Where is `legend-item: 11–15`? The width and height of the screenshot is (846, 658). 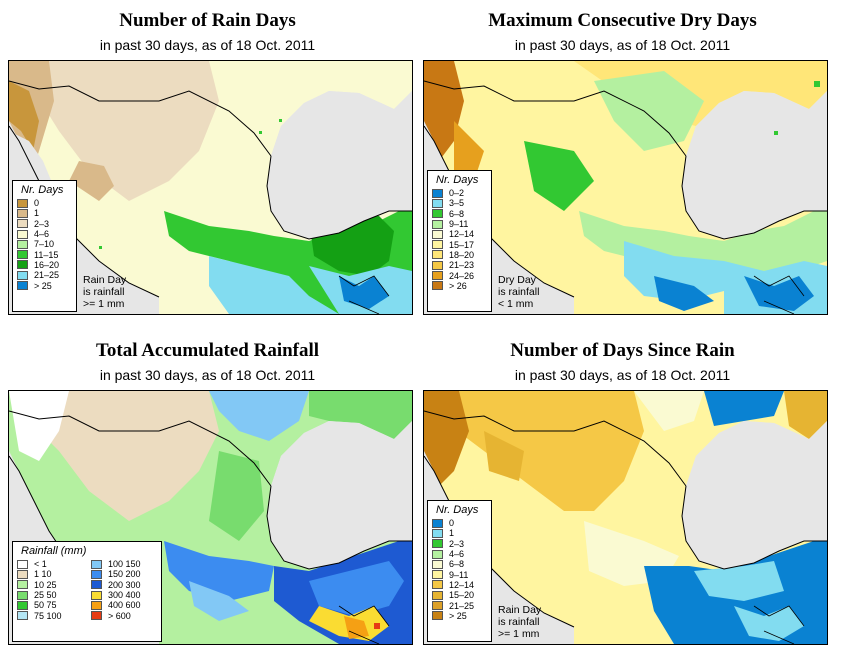 legend-item: 11–15 is located at coordinates (46, 254).